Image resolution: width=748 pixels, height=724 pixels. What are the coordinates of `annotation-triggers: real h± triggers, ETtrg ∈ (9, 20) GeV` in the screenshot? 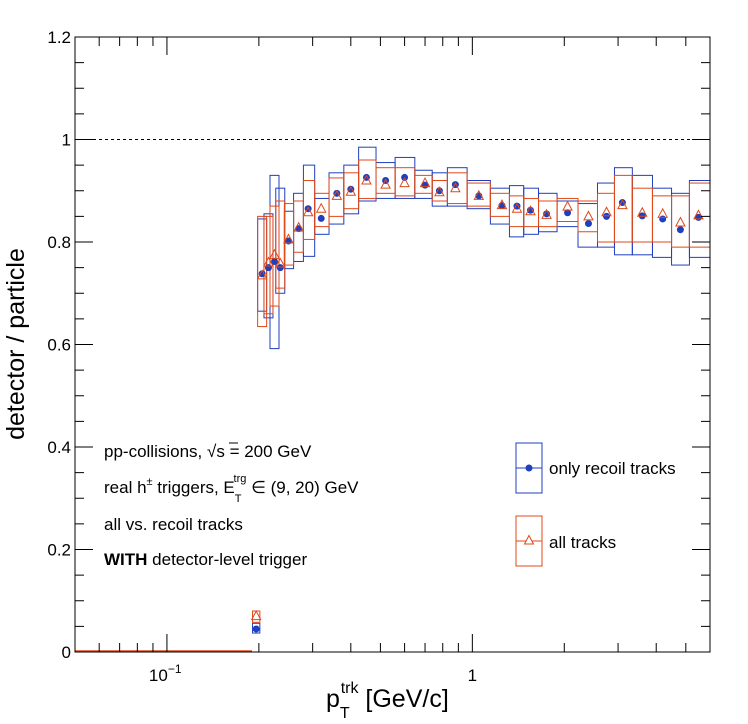 It's located at (231, 489).